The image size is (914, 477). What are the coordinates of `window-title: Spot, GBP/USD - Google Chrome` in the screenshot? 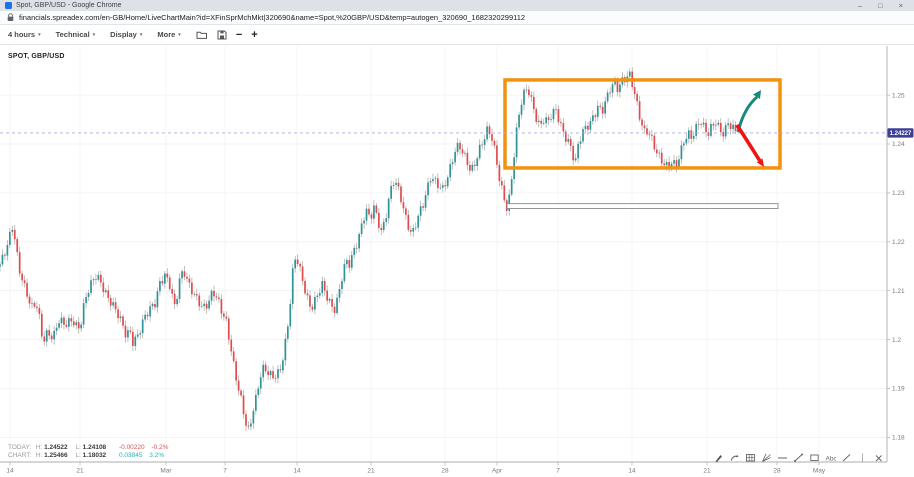 It's located at (69, 5).